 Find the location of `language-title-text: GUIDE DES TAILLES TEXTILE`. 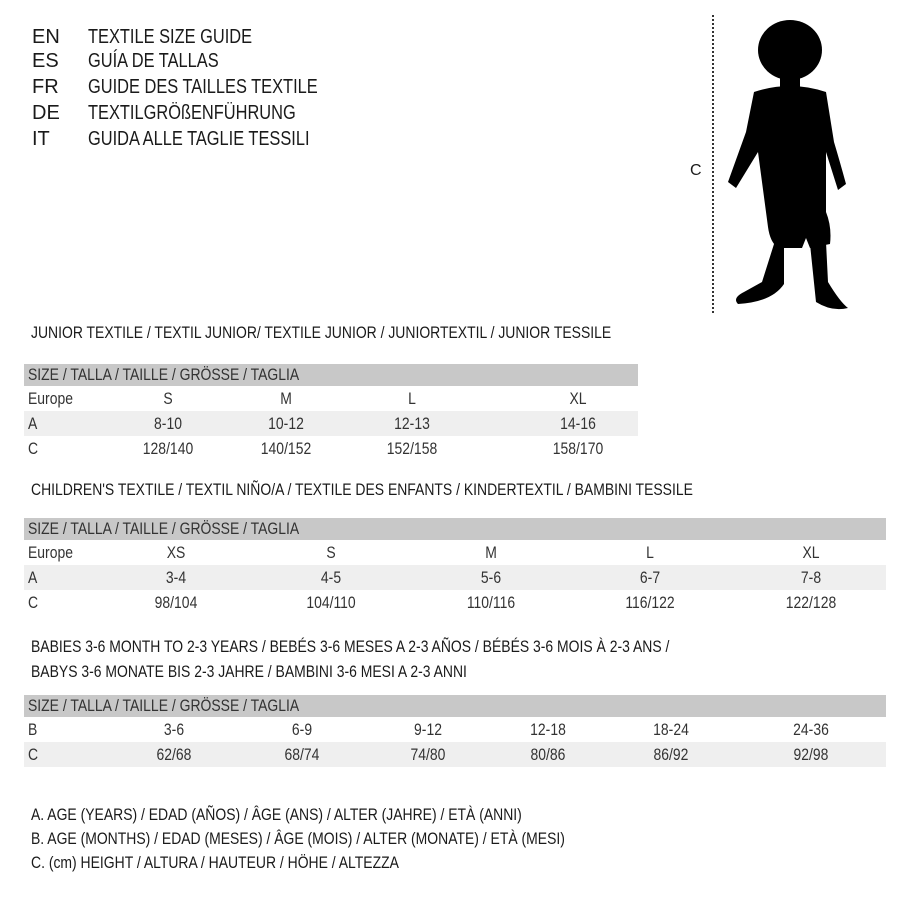

language-title-text: GUIDE DES TAILLES TEXTILE is located at coordinates (203, 87).